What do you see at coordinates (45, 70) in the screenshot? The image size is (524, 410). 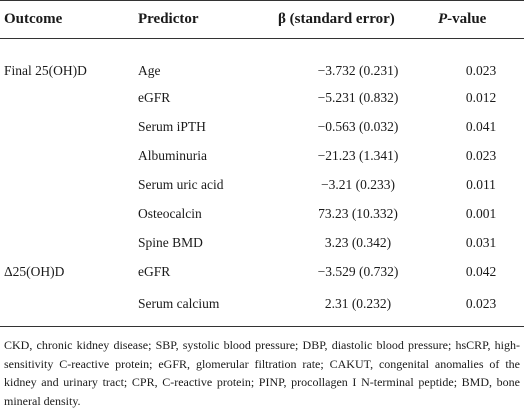 I see `cell-outcome: Final 25(OH)D` at bounding box center [45, 70].